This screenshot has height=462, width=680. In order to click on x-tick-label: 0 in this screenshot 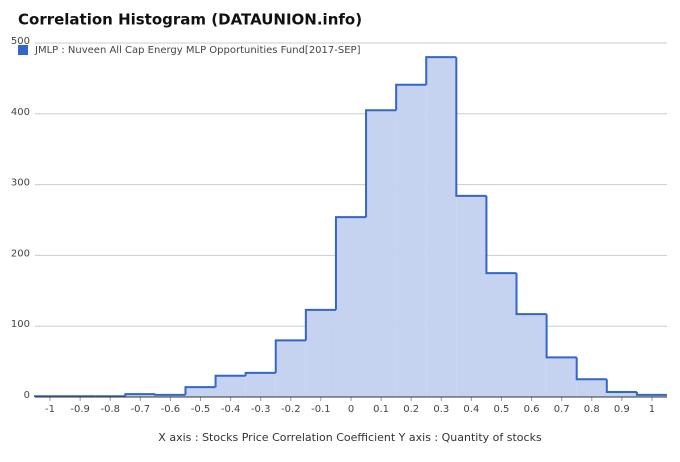, I will do `click(351, 409)`.